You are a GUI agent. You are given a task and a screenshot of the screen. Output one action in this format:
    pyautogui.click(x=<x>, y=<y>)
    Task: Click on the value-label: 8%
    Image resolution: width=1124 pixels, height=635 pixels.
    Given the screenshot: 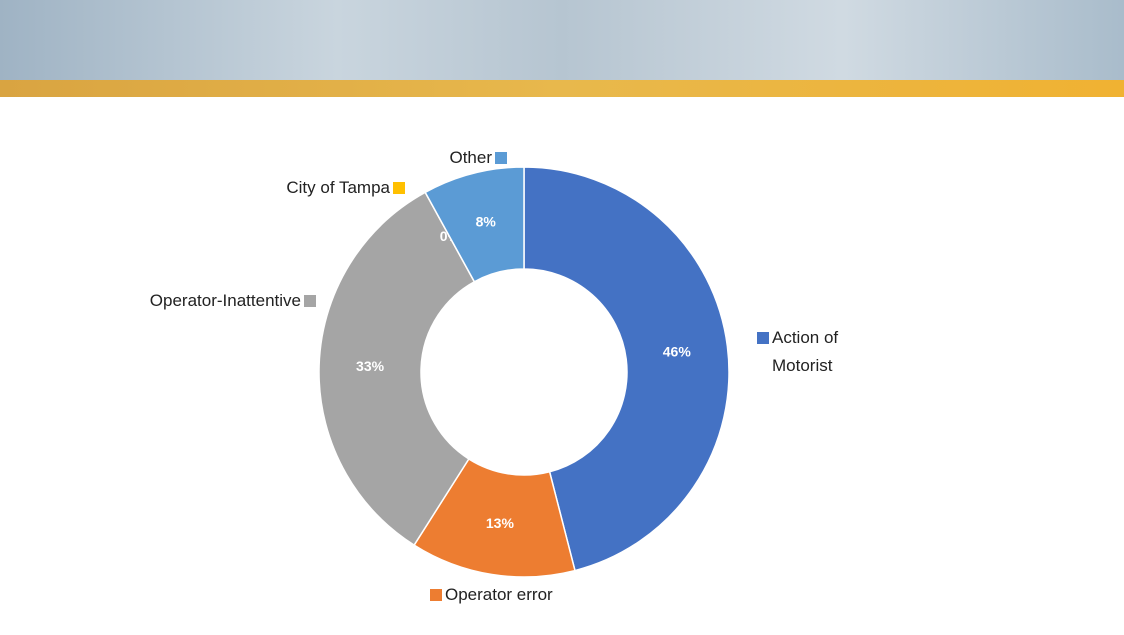 What is the action you would take?
    pyautogui.click(x=486, y=222)
    